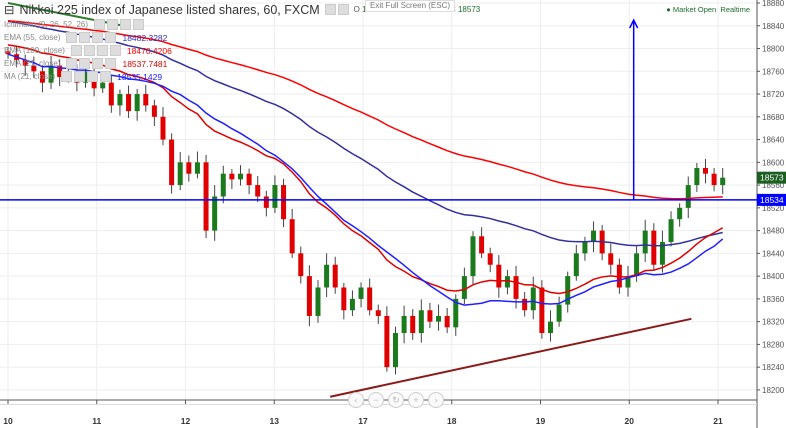  I want to click on y-tick-label: 18520, so click(773, 208).